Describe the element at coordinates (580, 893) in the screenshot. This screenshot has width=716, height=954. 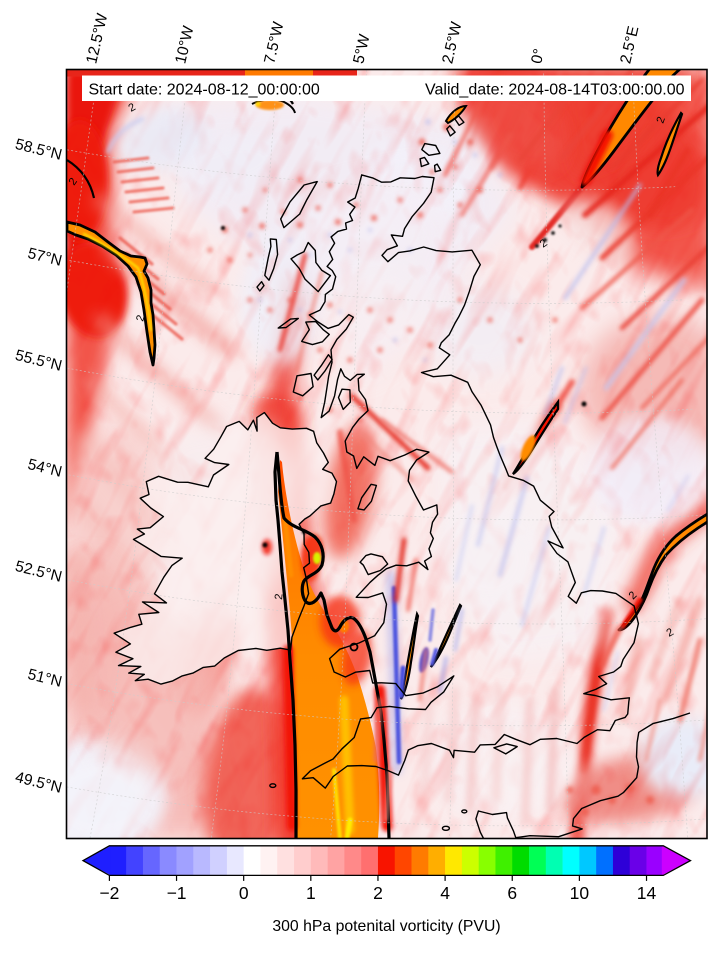
I see `svg-text: 10` at that location.